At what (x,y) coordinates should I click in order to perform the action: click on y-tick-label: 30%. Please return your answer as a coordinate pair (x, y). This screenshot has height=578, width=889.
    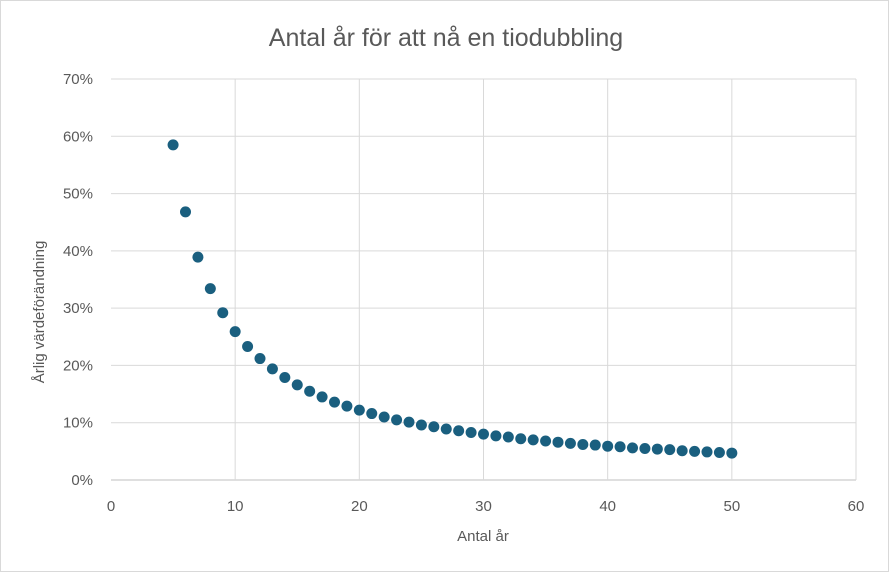
    Looking at the image, I should click on (78, 308).